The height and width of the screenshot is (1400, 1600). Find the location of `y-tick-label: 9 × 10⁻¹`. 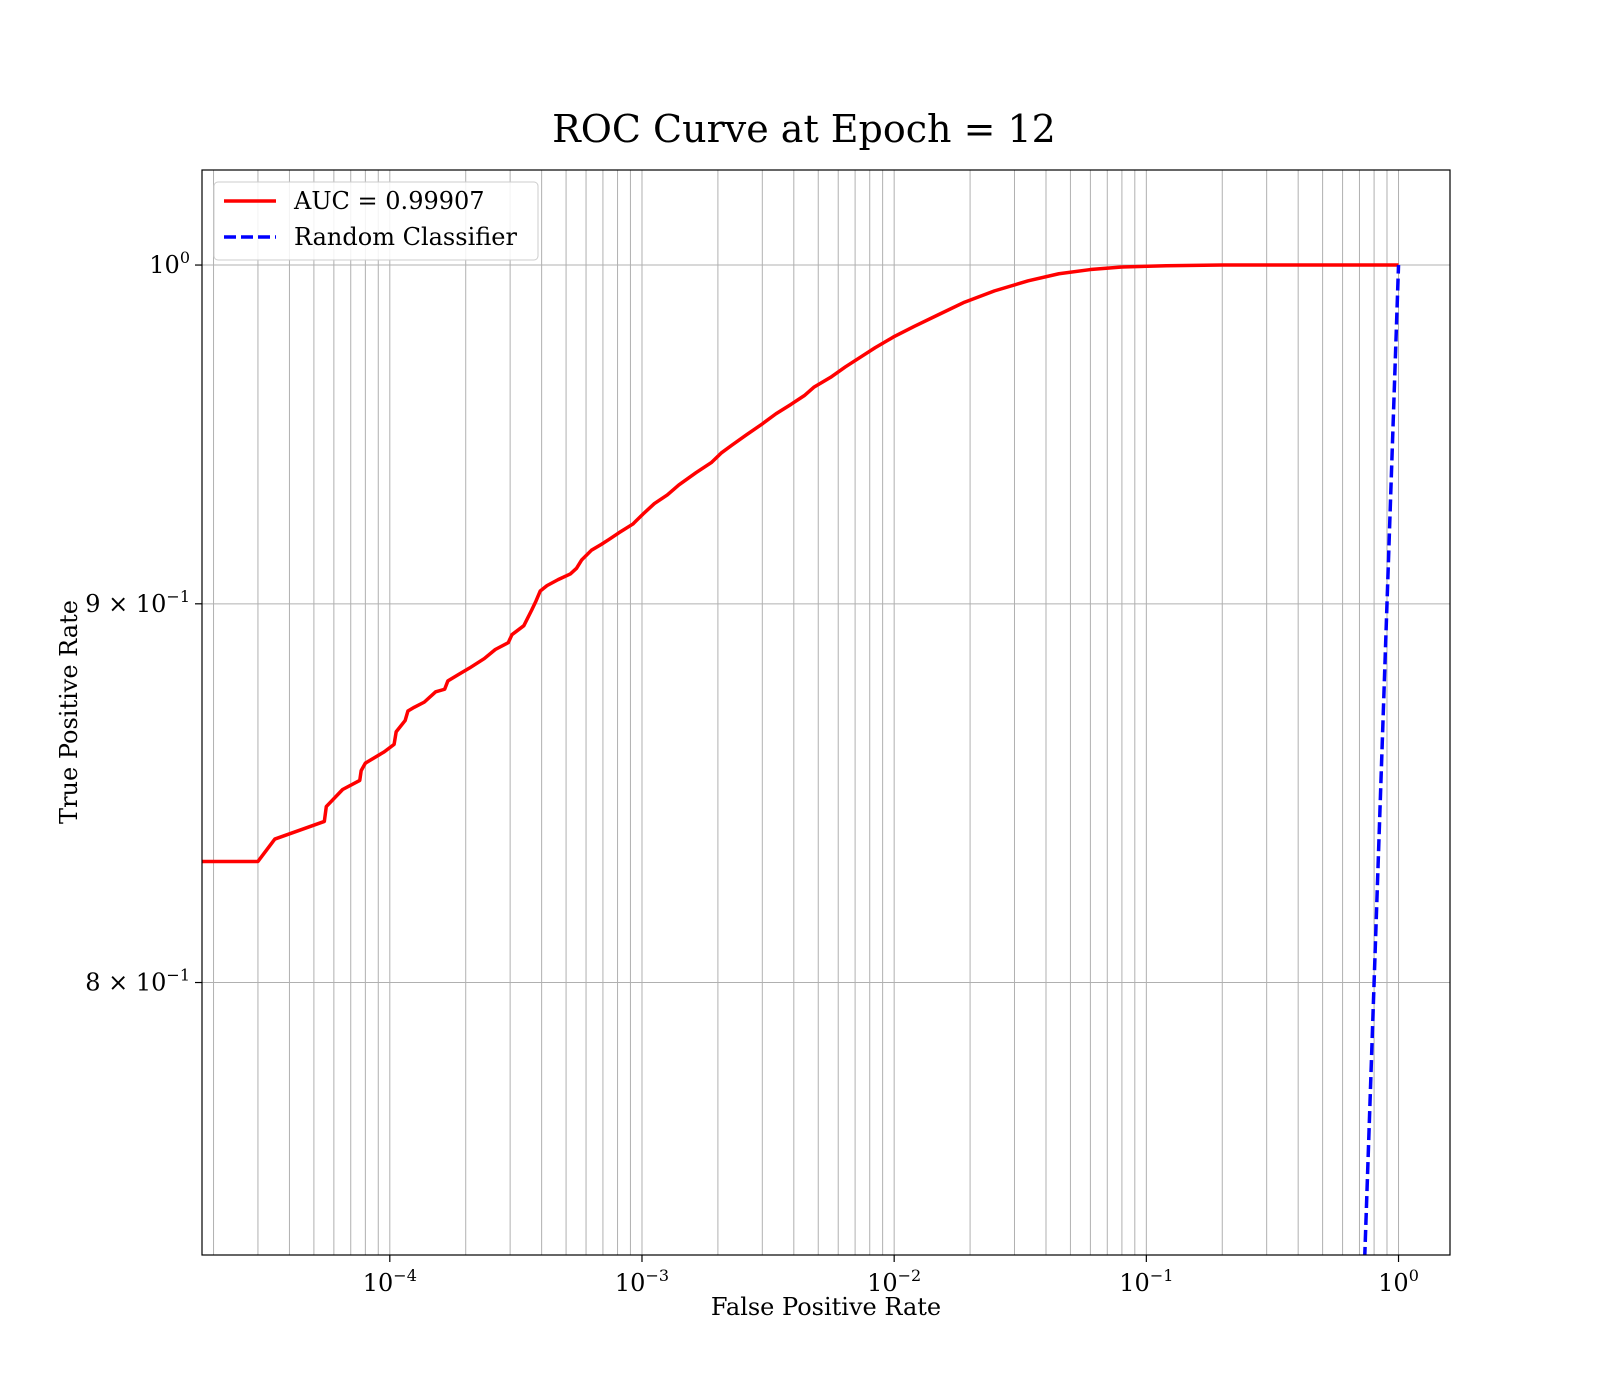

y-tick-label: 9 × 10⁻¹ is located at coordinates (137, 602).